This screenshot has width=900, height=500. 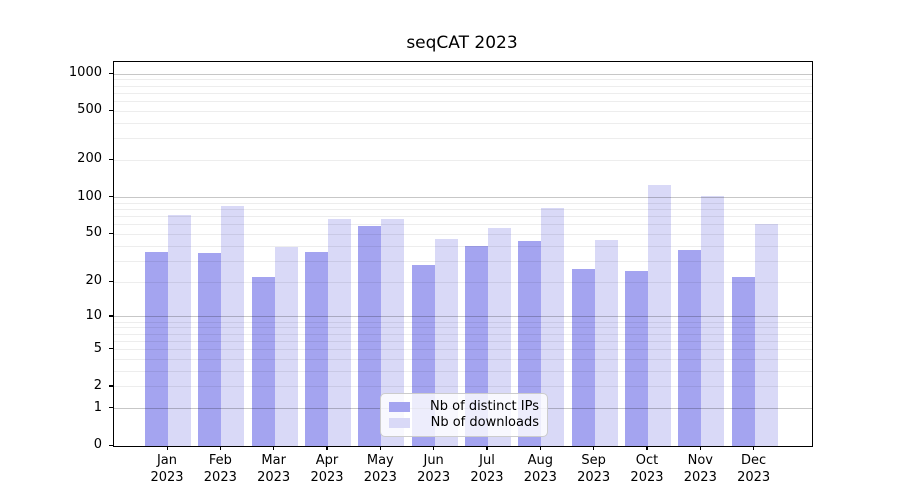 What do you see at coordinates (156, 348) in the screenshot?
I see `bar-distinct-ips-jan` at bounding box center [156, 348].